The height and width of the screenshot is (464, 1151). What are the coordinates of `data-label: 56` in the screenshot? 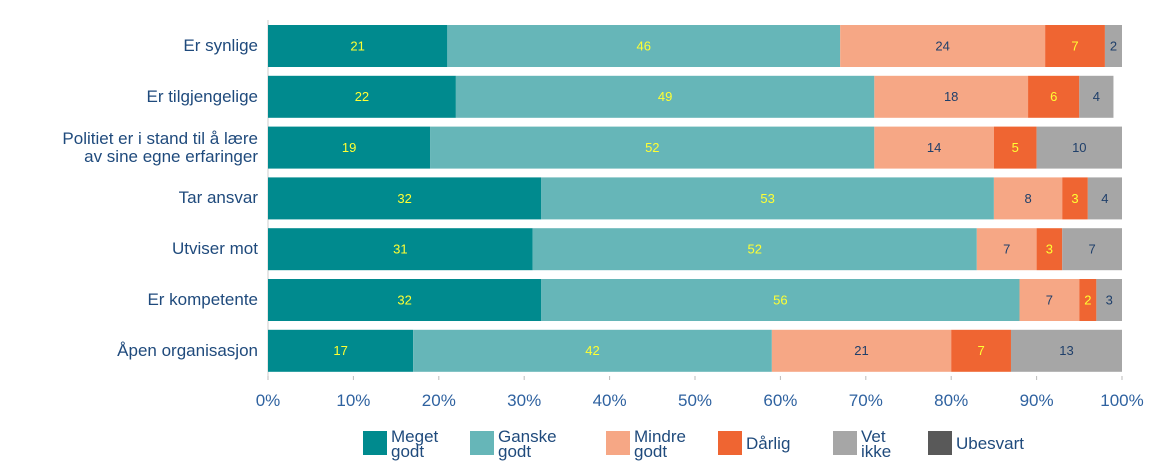 It's located at (780, 299).